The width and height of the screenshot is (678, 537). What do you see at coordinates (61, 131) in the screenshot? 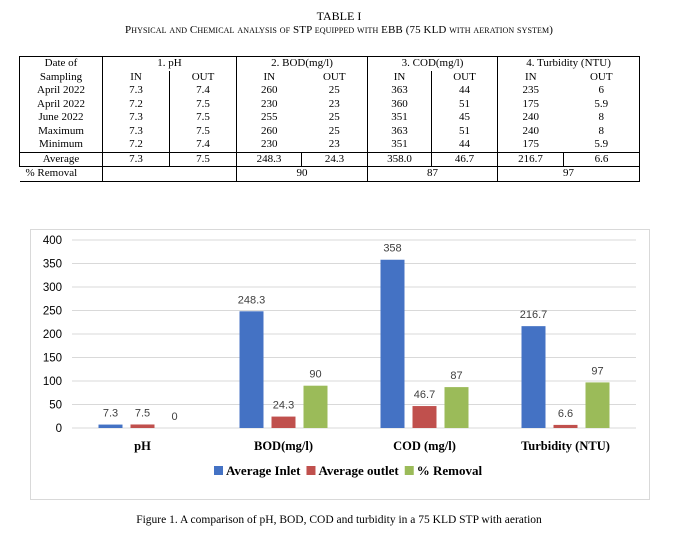
I see `row-label: Maximum` at bounding box center [61, 131].